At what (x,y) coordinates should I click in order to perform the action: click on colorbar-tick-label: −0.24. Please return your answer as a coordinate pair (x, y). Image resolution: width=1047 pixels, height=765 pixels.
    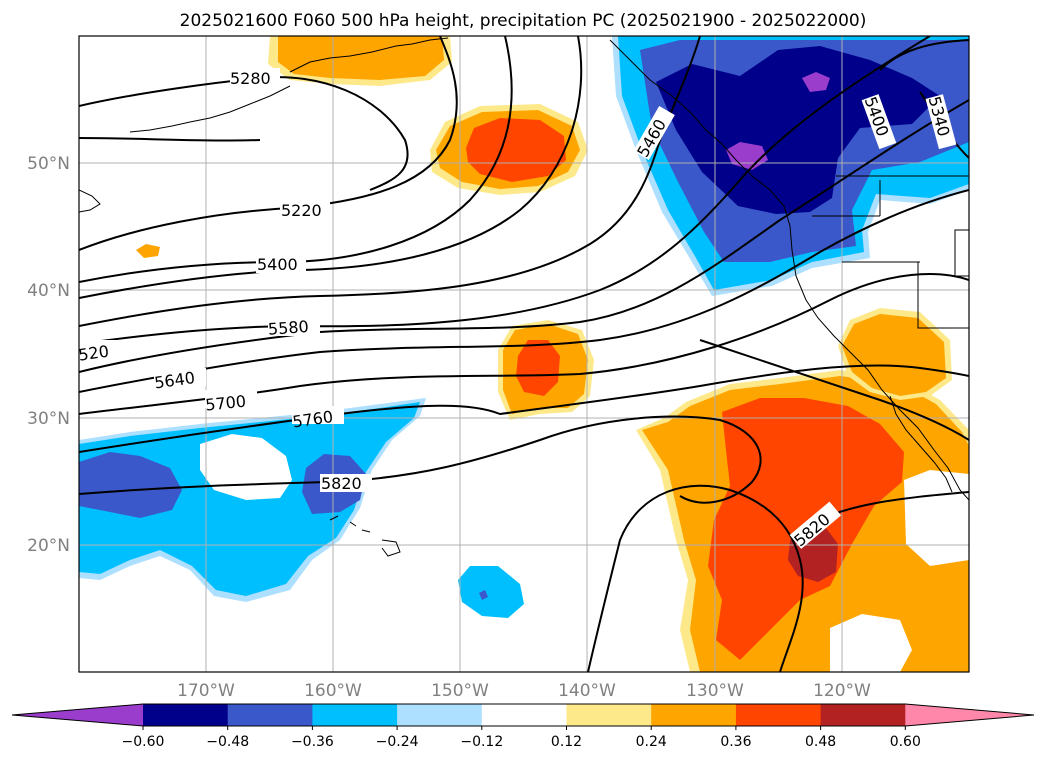
    Looking at the image, I should click on (397, 742).